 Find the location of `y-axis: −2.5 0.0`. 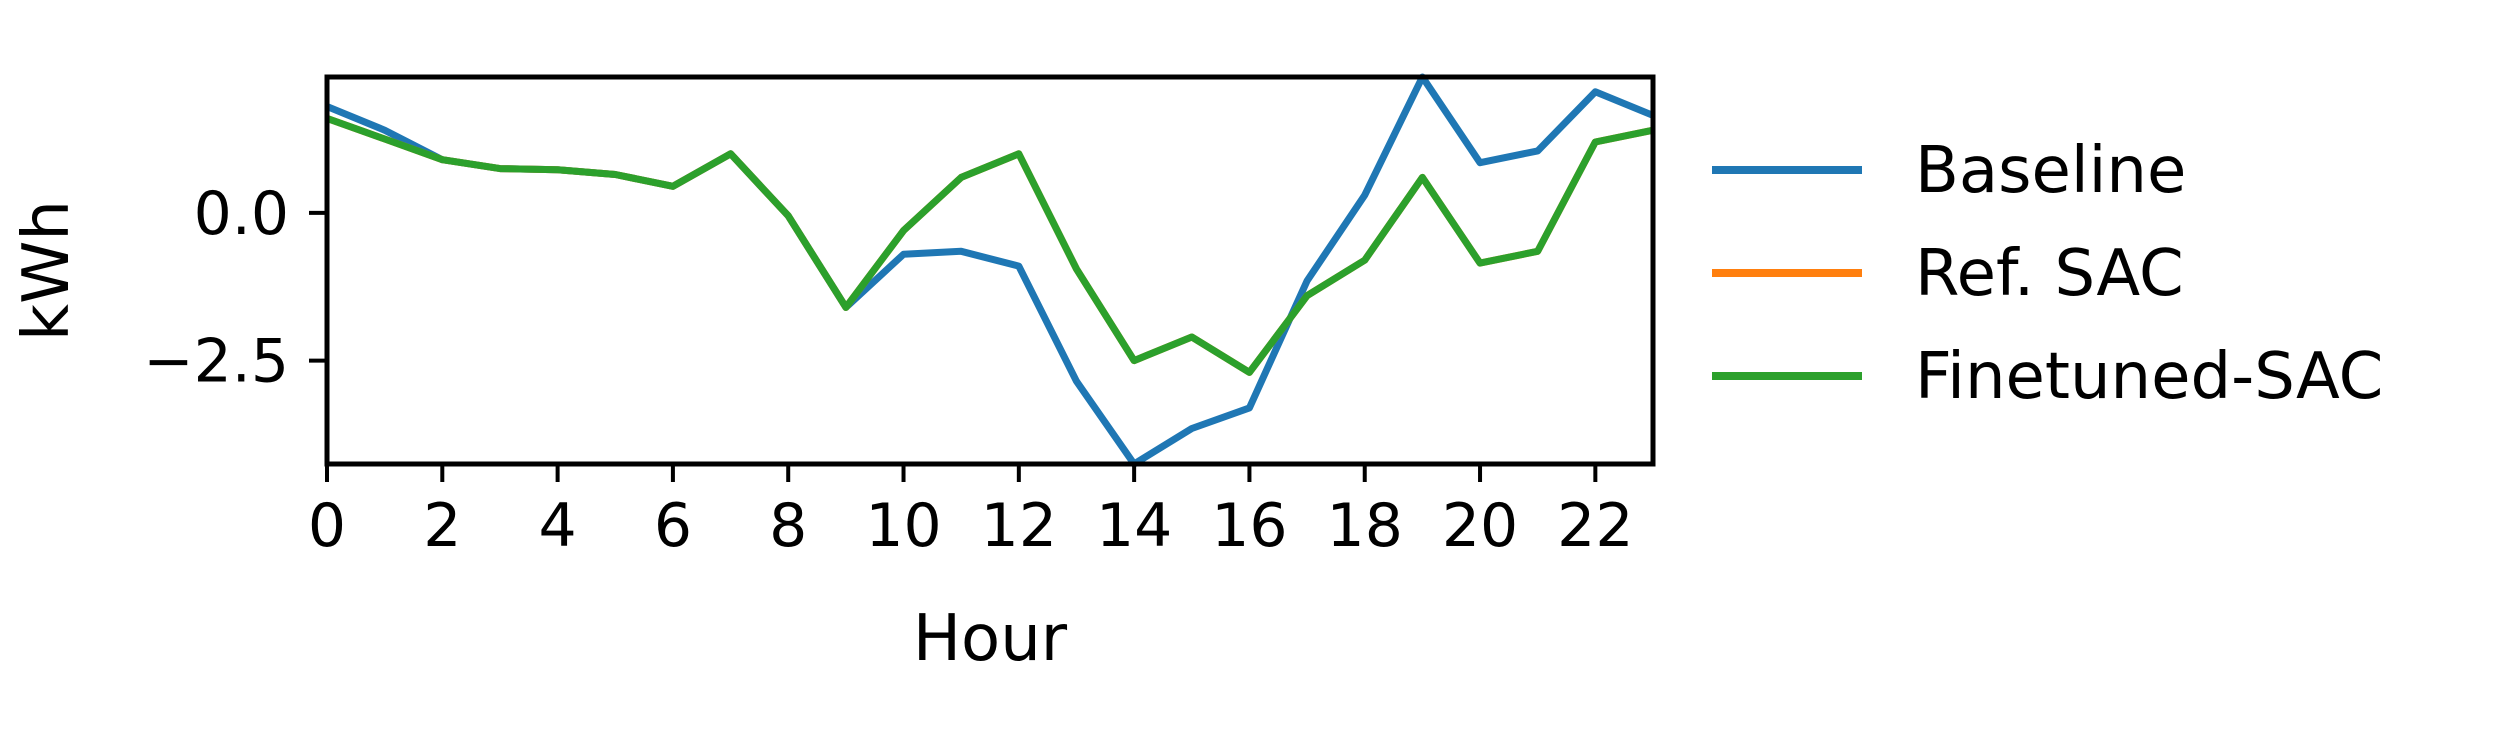

y-axis: −2.5 0.0 is located at coordinates (235, 288).